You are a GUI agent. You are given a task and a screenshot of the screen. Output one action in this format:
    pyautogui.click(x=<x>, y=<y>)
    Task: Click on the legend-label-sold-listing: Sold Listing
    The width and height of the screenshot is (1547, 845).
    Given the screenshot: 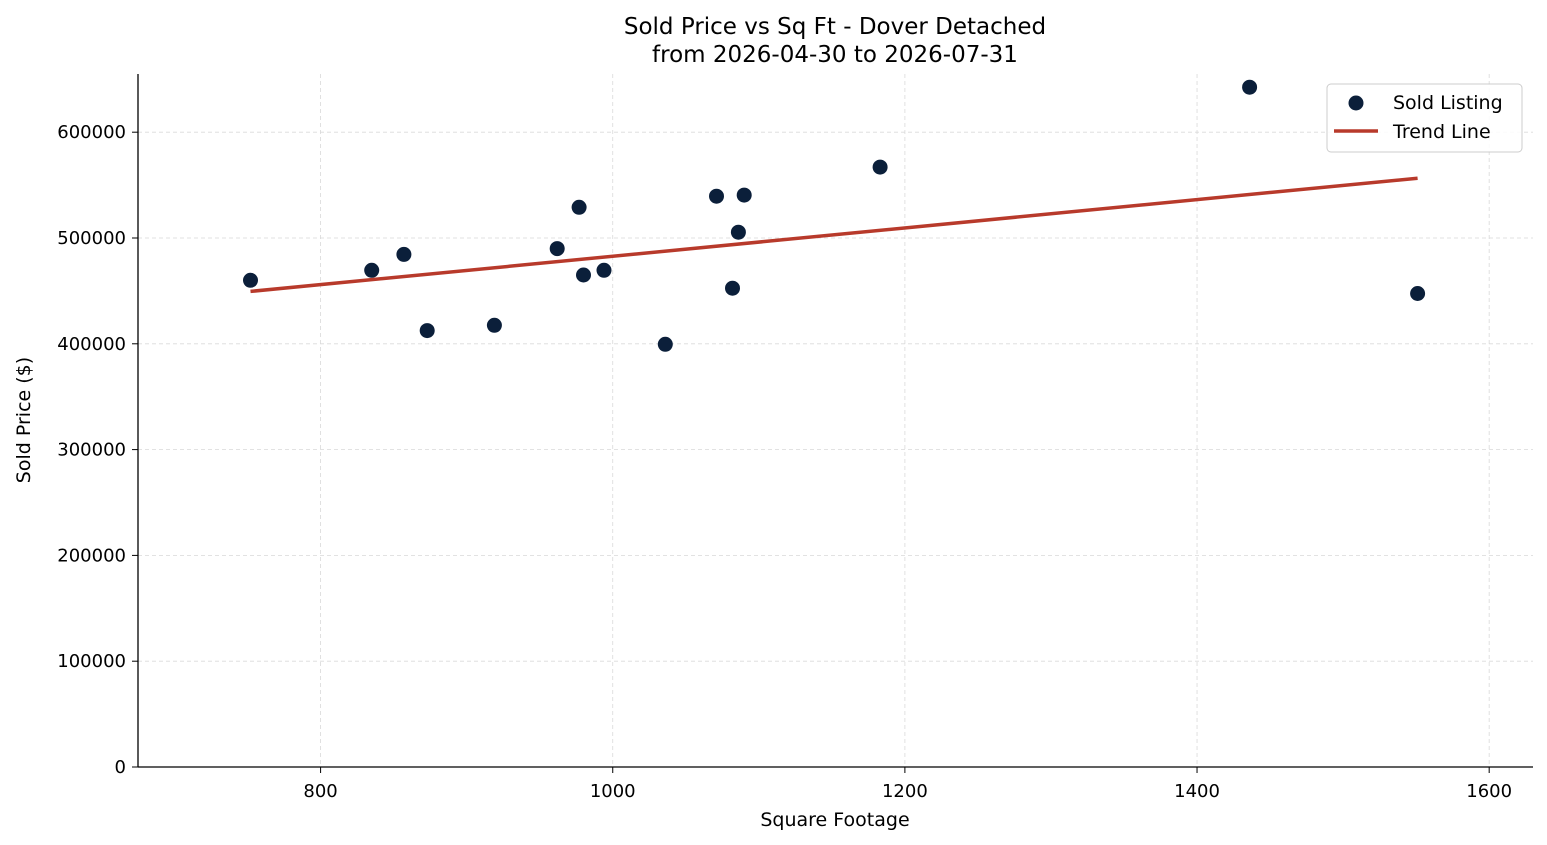 What is the action you would take?
    pyautogui.click(x=1448, y=103)
    